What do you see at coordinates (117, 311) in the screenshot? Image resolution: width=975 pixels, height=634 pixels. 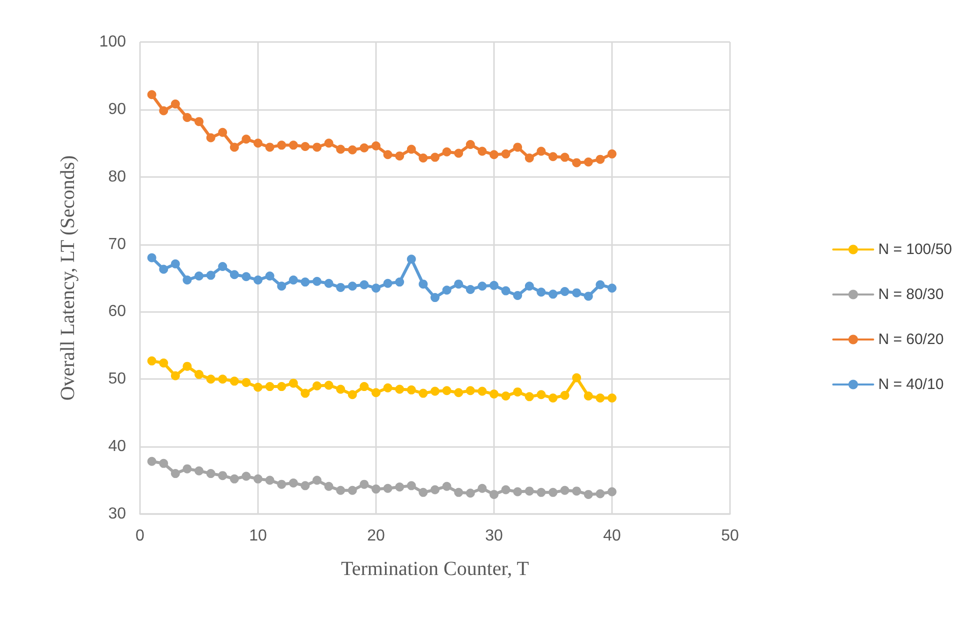 I see `y-tick-label: 60` at bounding box center [117, 311].